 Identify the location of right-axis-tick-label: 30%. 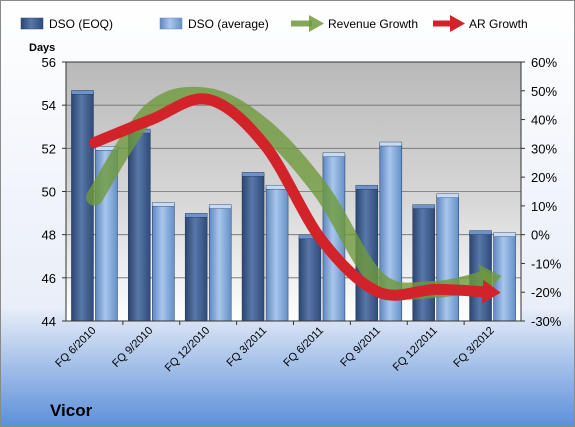
(544, 148).